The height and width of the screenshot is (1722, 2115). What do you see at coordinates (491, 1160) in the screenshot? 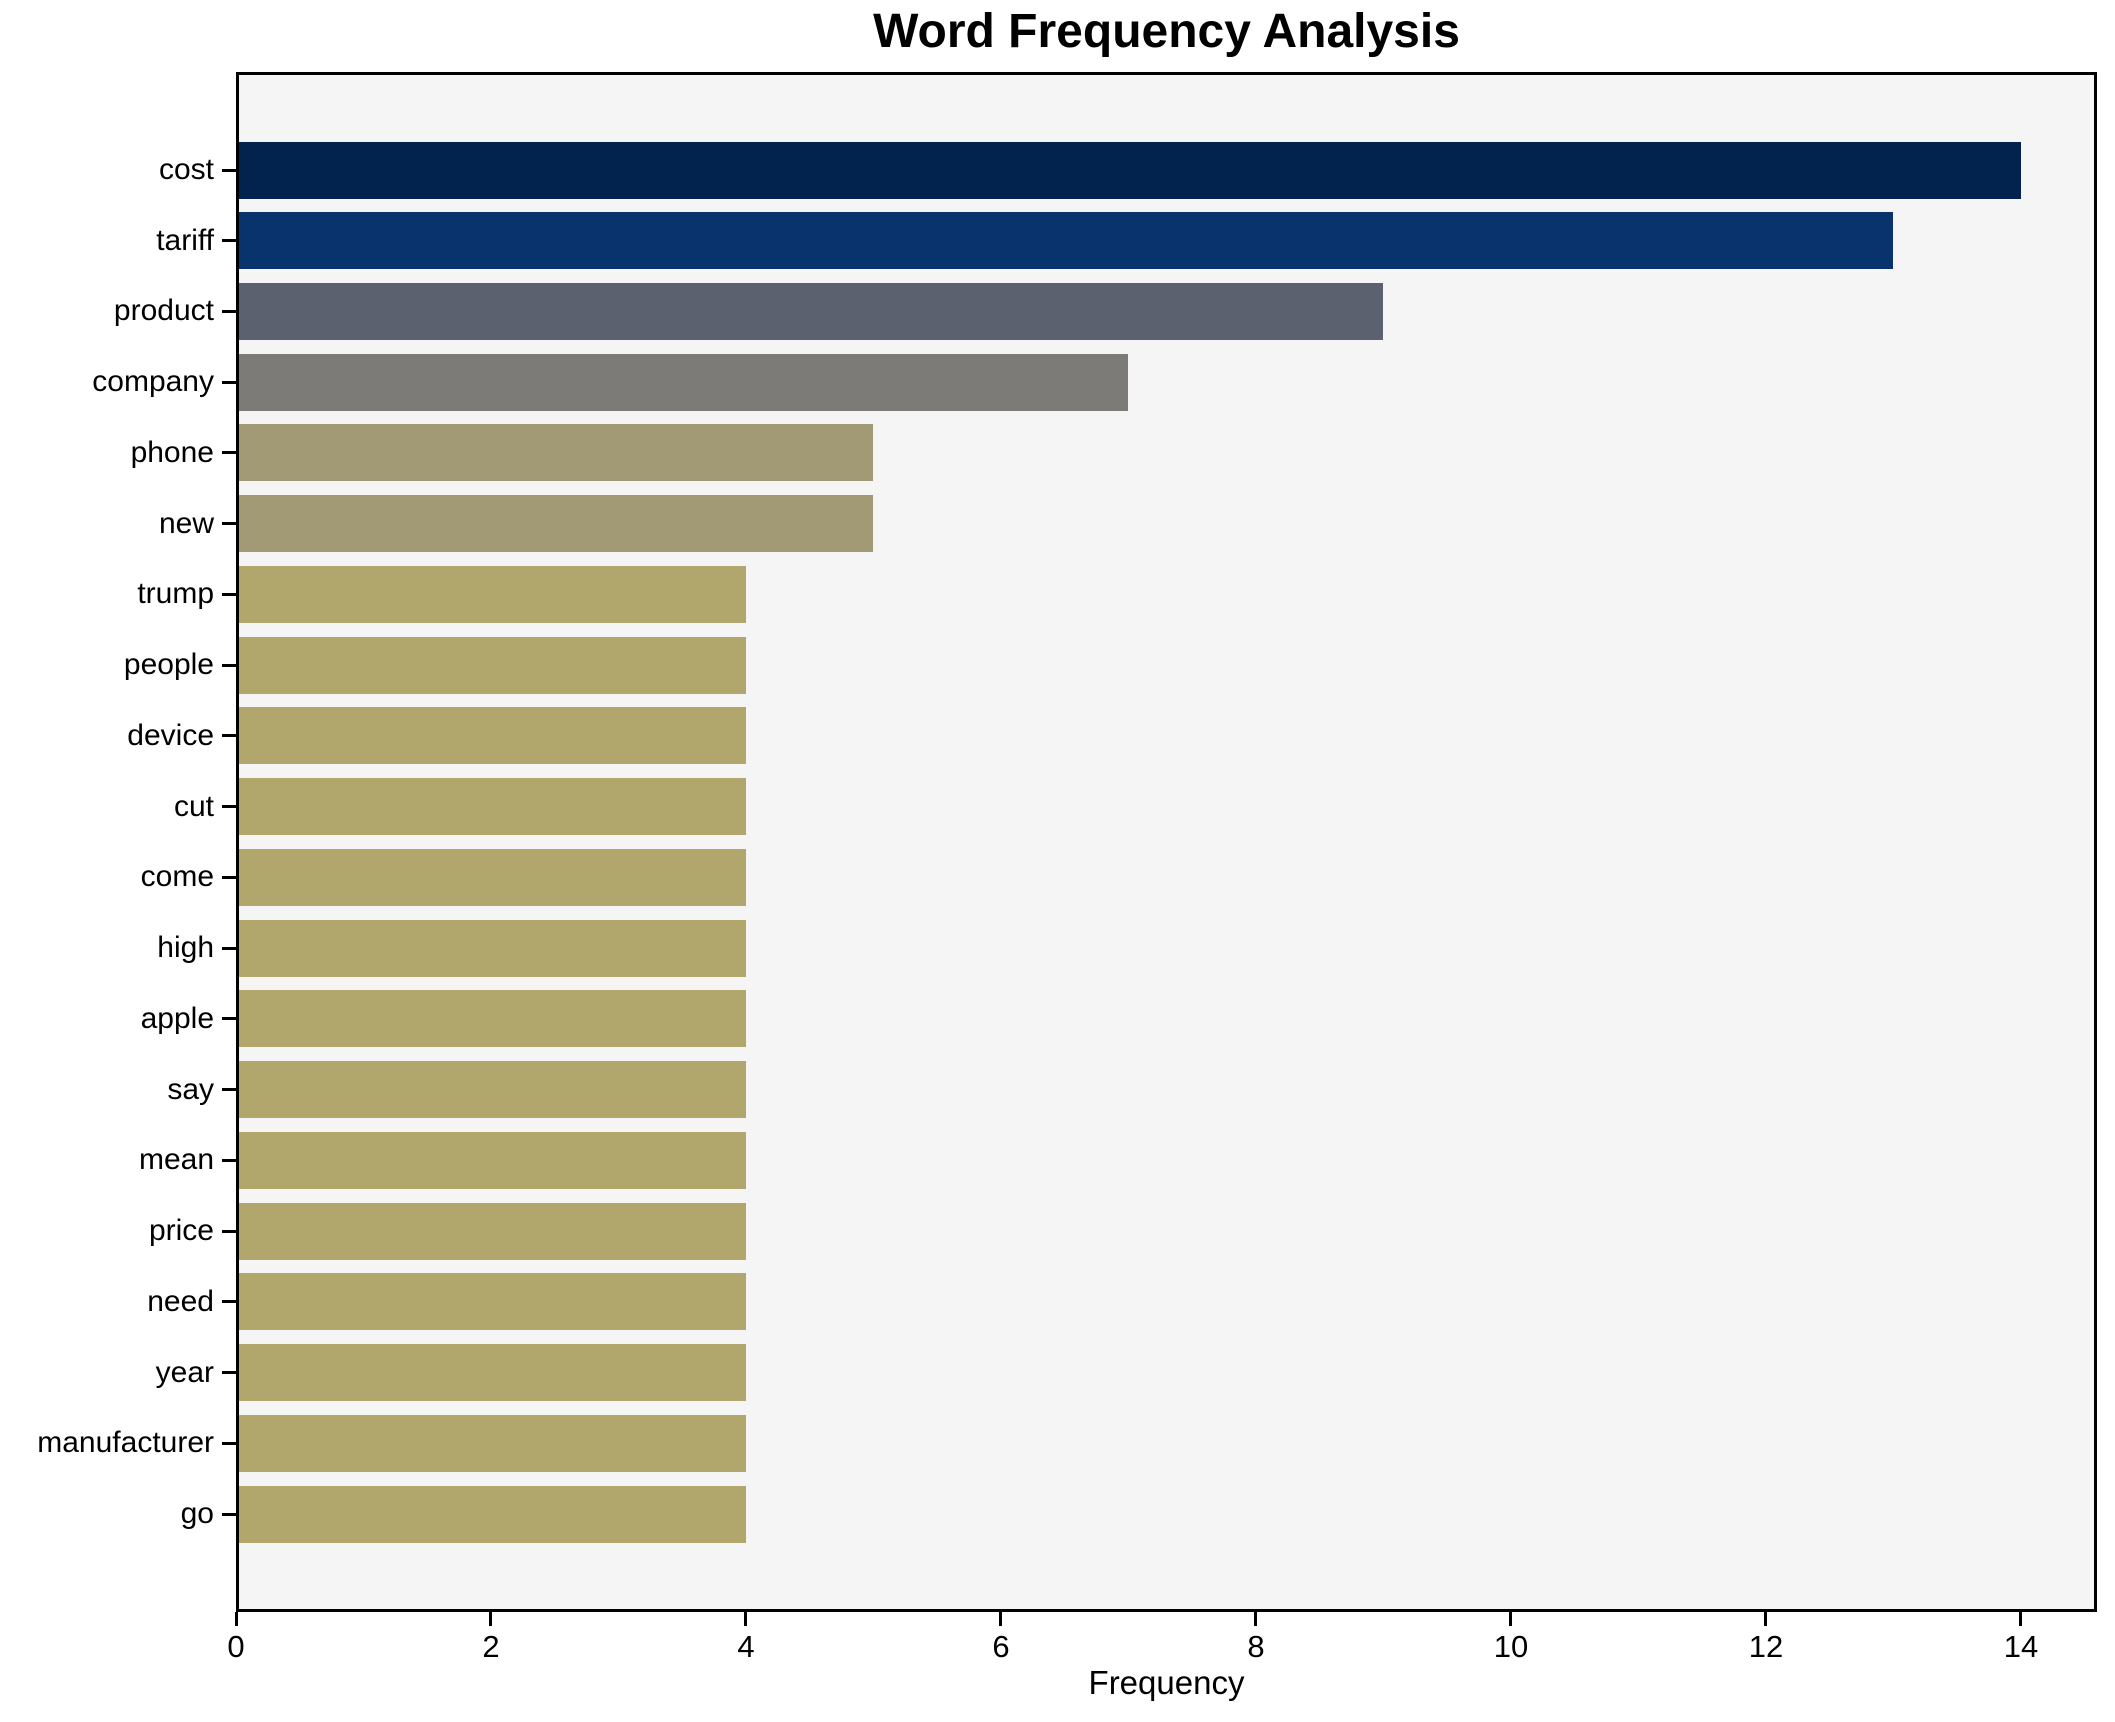
I see `bar-mean` at bounding box center [491, 1160].